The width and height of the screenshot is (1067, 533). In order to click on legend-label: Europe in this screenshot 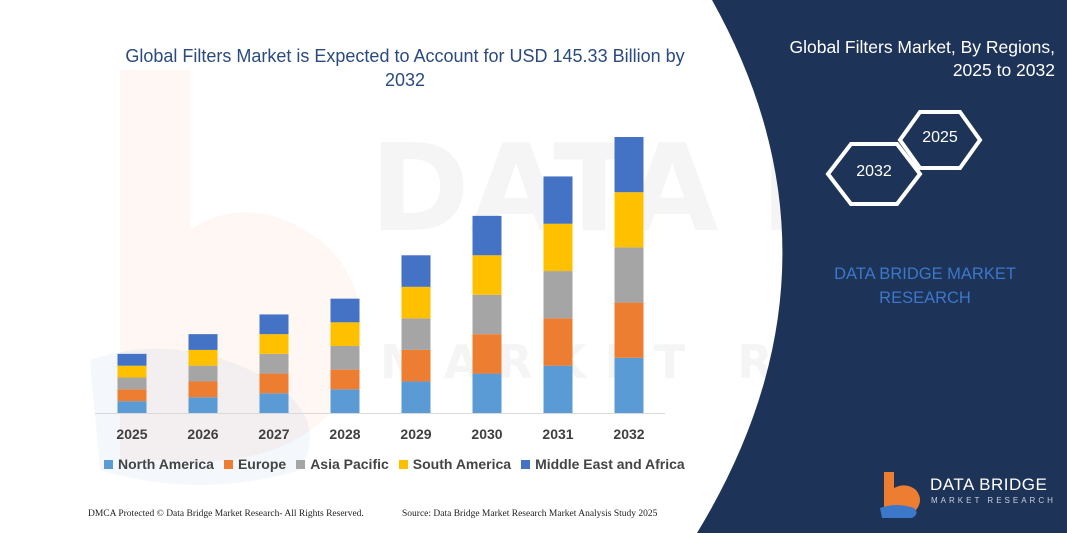, I will do `click(262, 464)`.